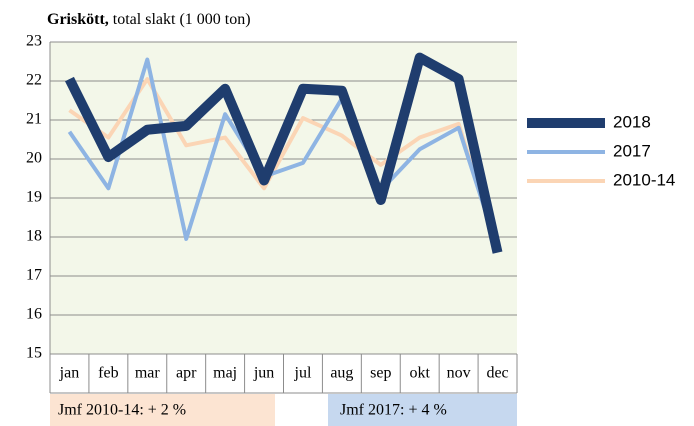 This screenshot has width=694, height=426. I want to click on y-tick-label: 16, so click(34, 314).